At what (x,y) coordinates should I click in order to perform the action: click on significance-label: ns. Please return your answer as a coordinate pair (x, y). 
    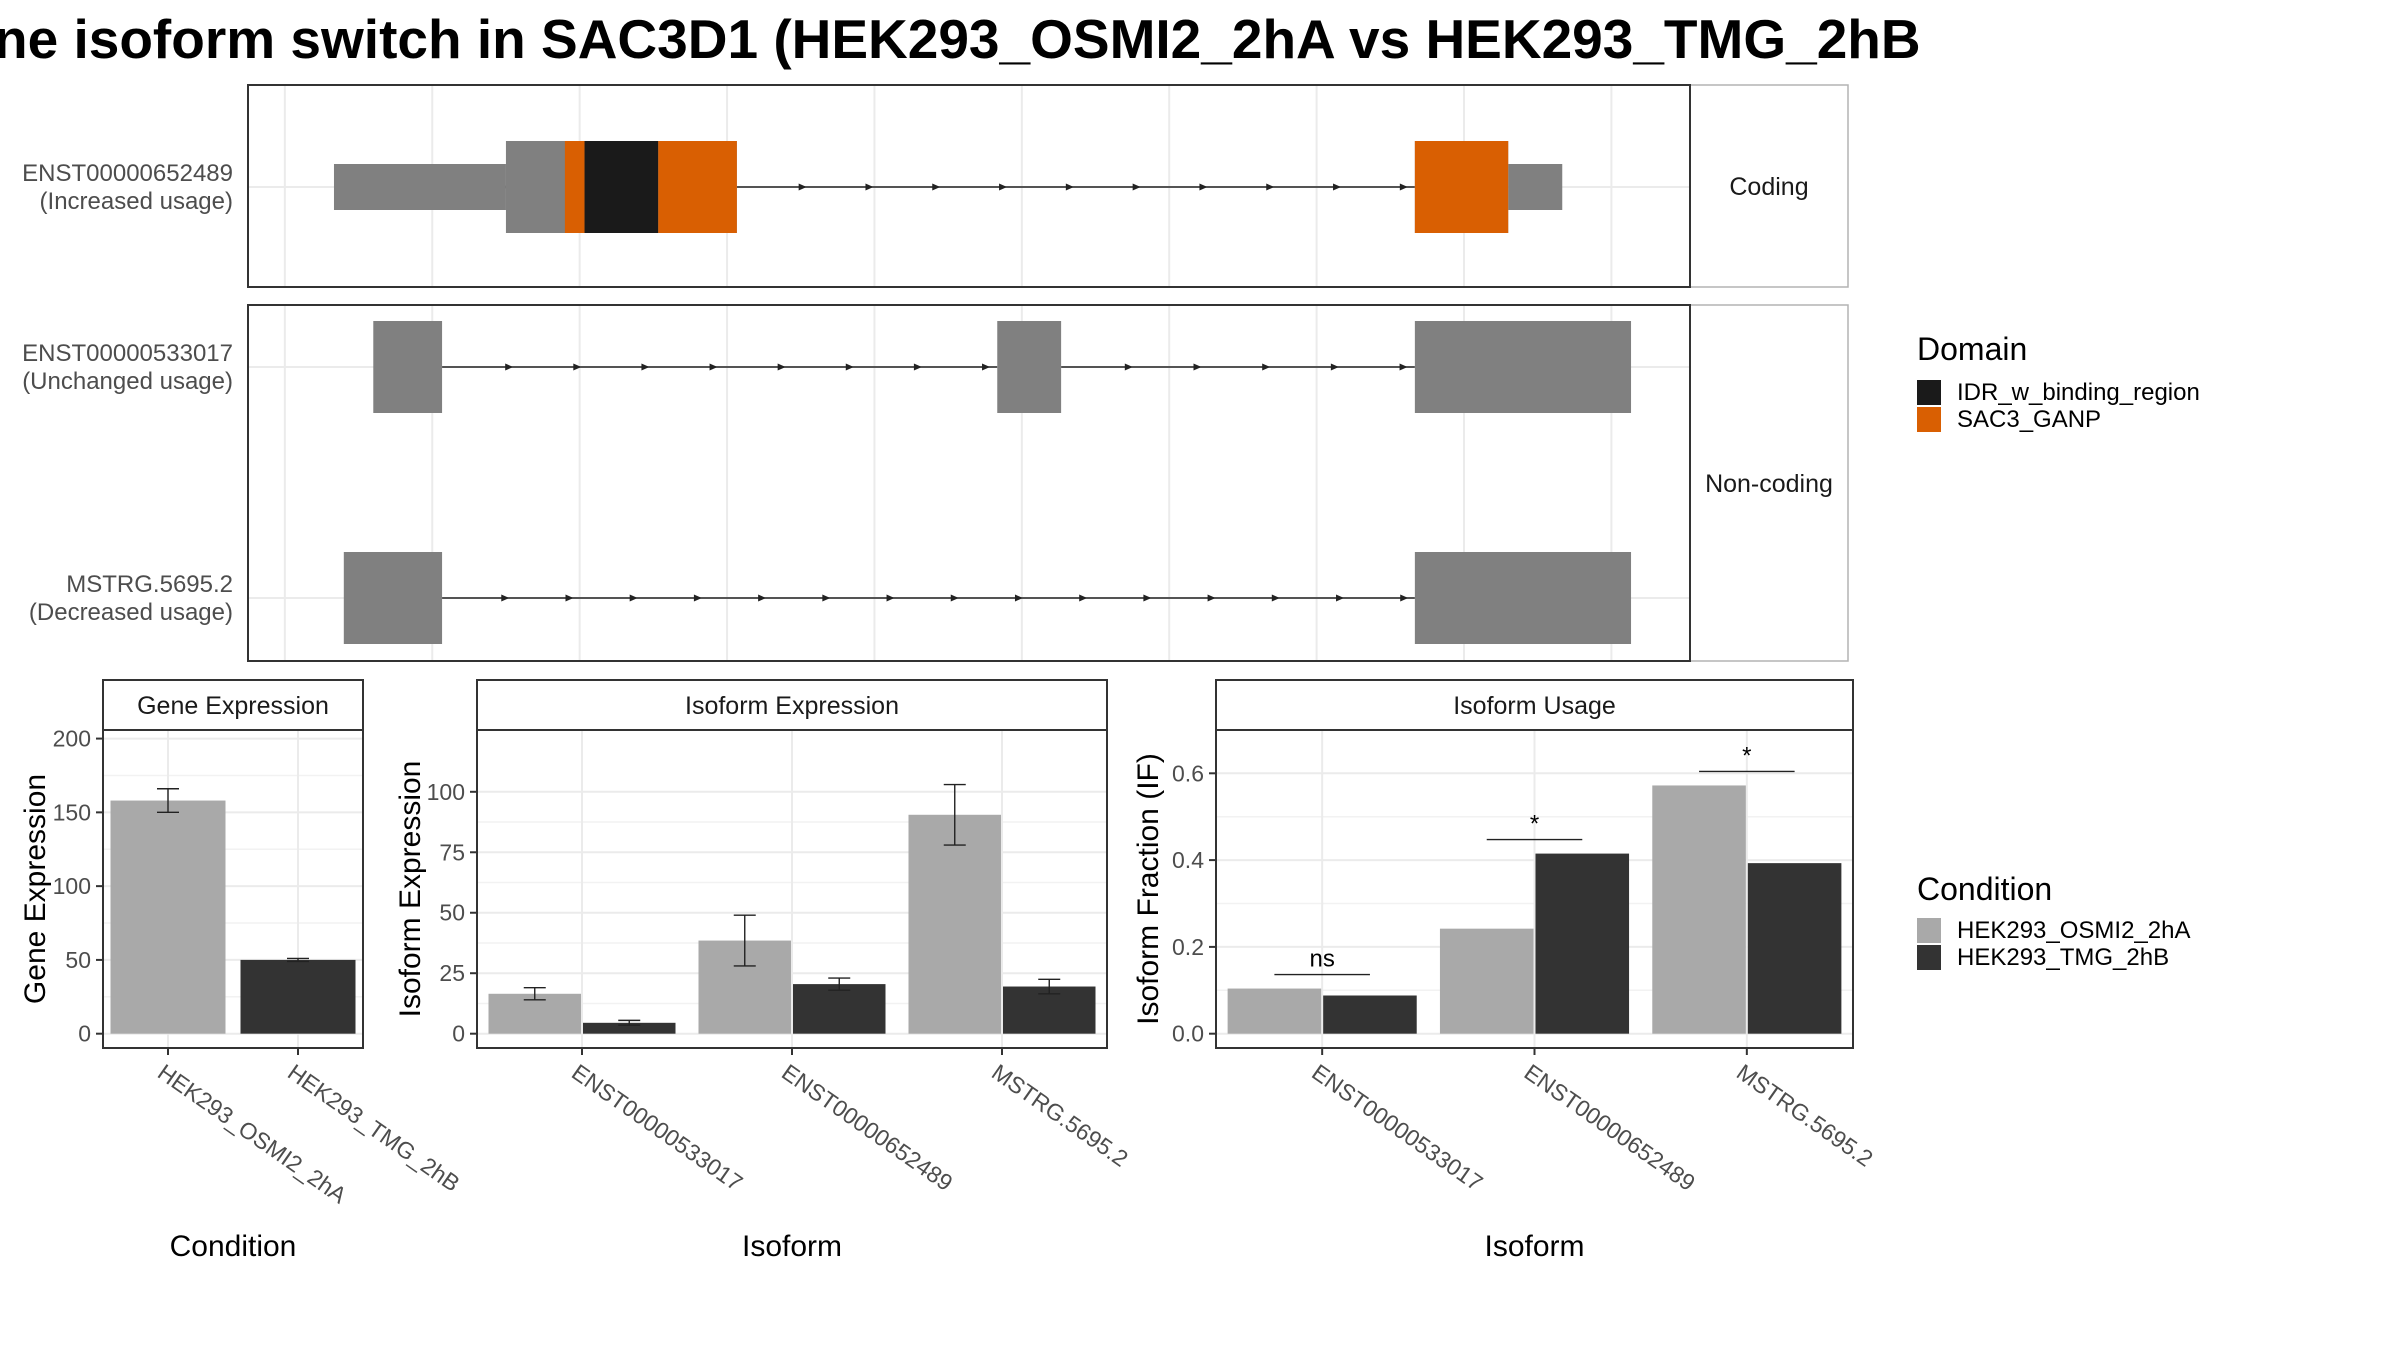
    Looking at the image, I should click on (1321, 959).